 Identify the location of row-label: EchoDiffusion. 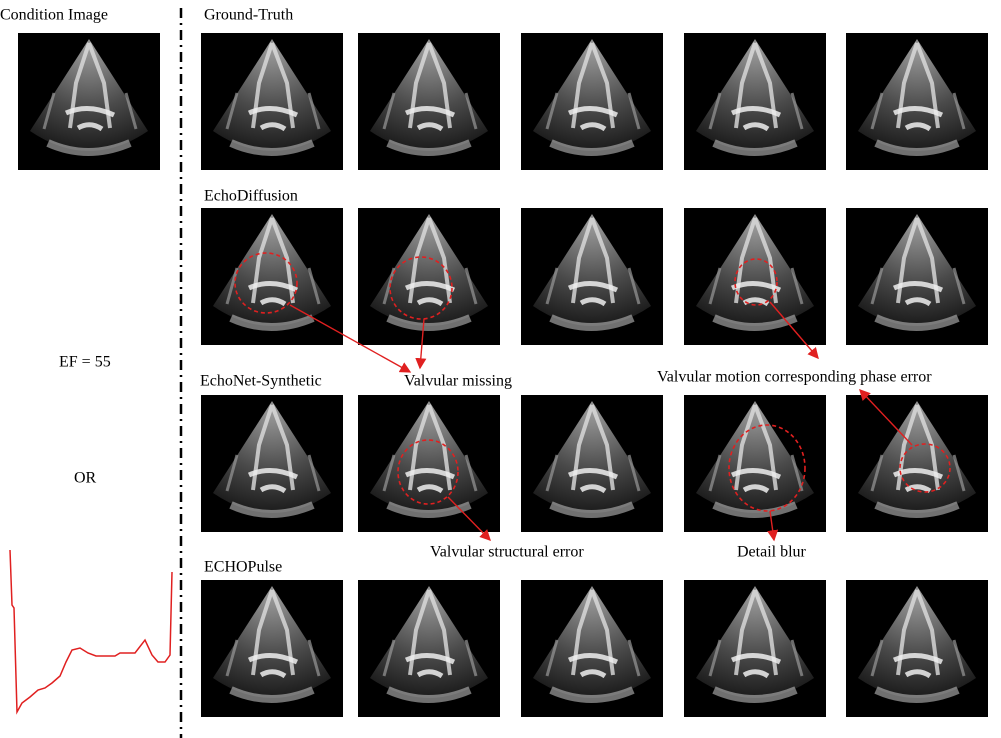
(251, 196).